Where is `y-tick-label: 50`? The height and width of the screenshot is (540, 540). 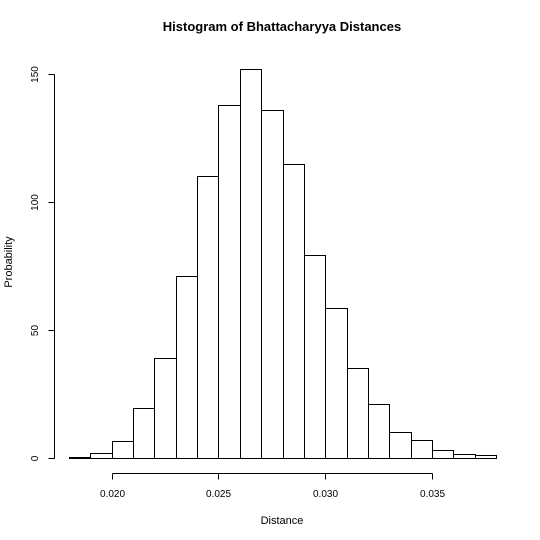
y-tick-label: 50 is located at coordinates (35, 331).